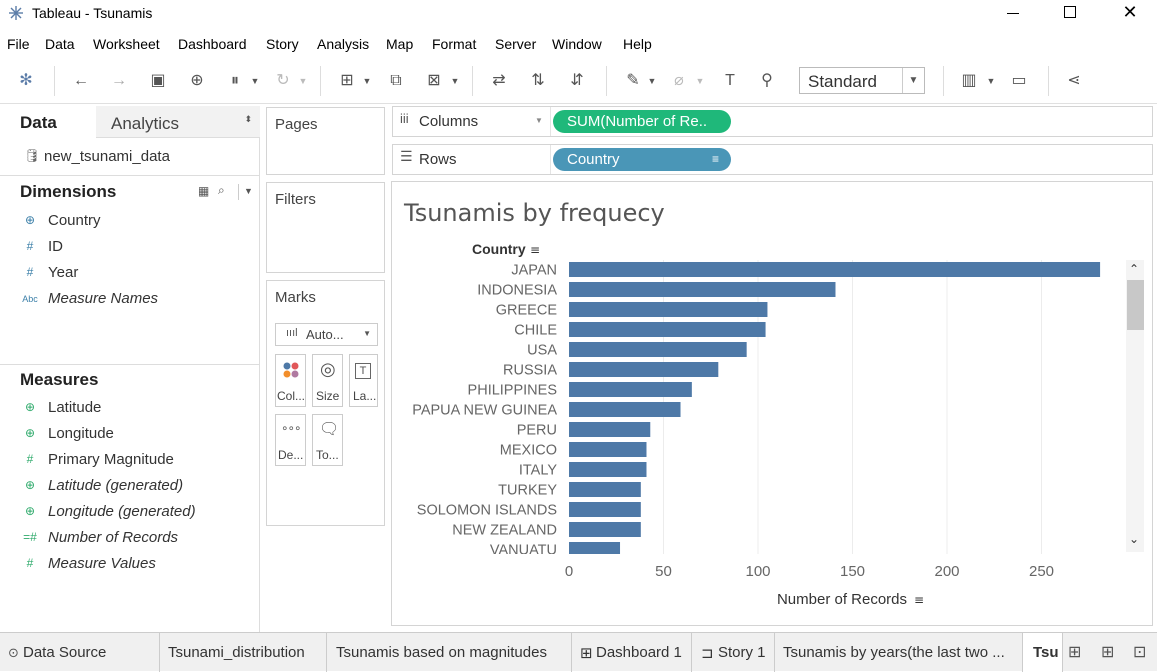 This screenshot has width=1157, height=672. I want to click on menu-help: Help, so click(637, 44).